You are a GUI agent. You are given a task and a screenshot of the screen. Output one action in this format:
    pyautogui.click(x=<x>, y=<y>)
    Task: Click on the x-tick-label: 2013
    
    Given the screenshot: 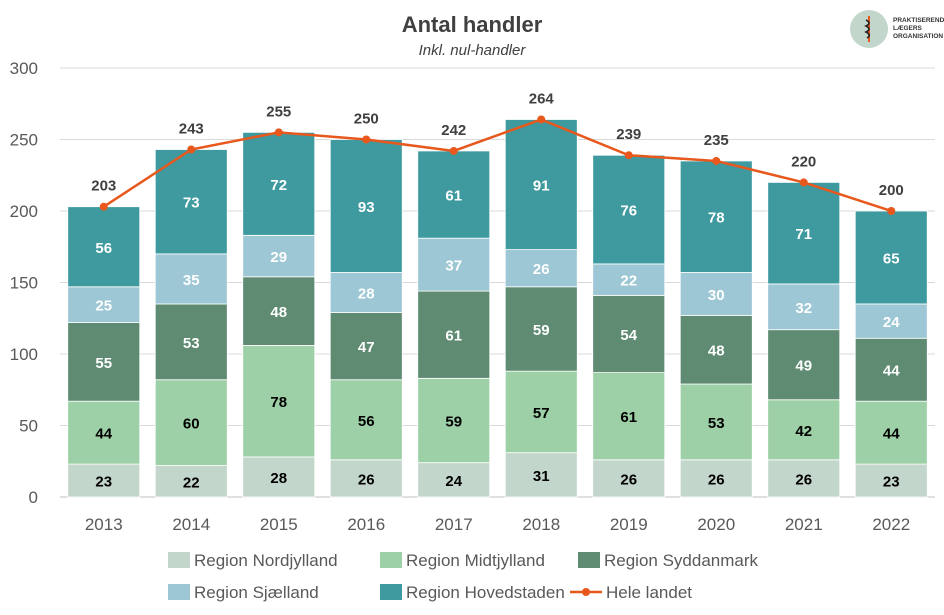 What is the action you would take?
    pyautogui.click(x=104, y=524)
    